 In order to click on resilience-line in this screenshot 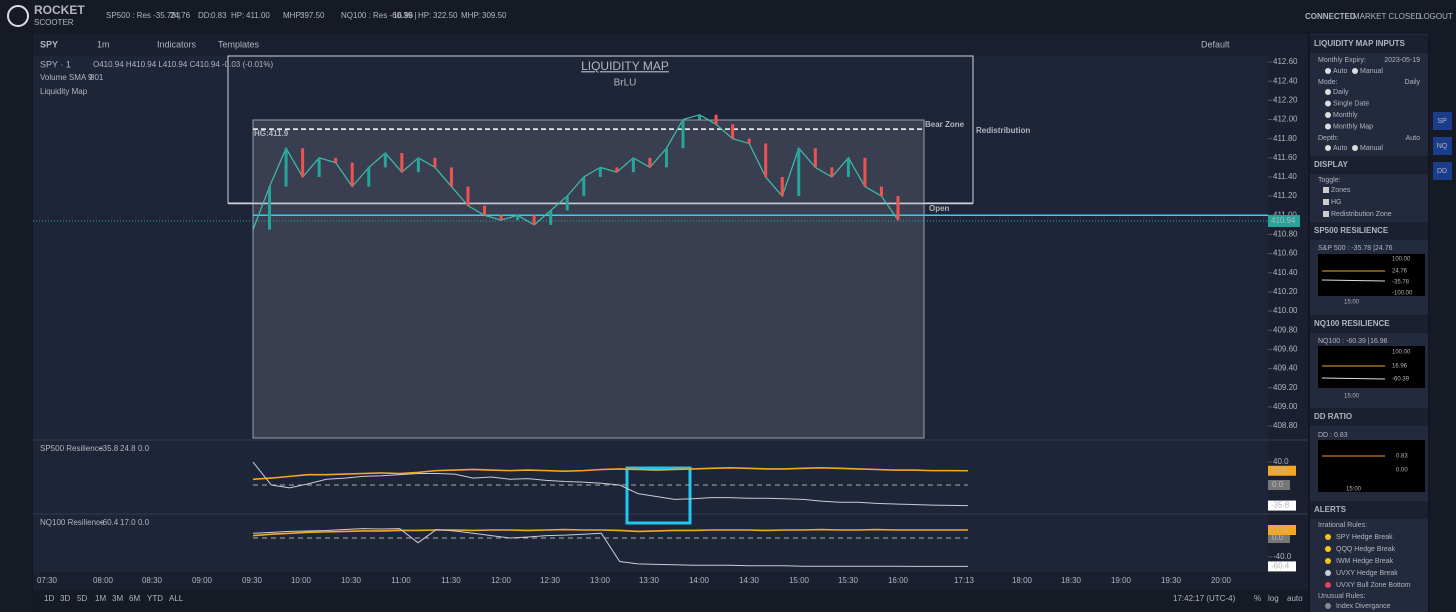, I will do `click(610, 547)`.